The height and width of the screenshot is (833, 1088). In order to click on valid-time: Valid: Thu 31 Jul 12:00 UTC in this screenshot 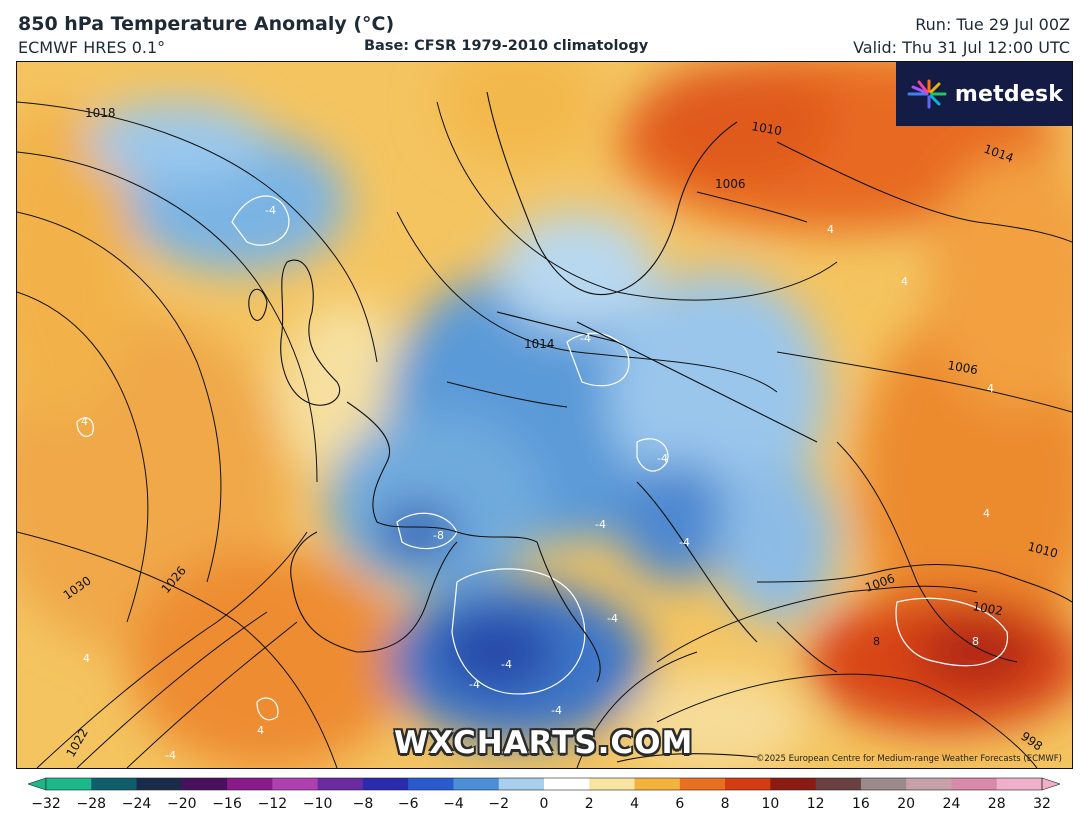, I will do `click(961, 47)`.